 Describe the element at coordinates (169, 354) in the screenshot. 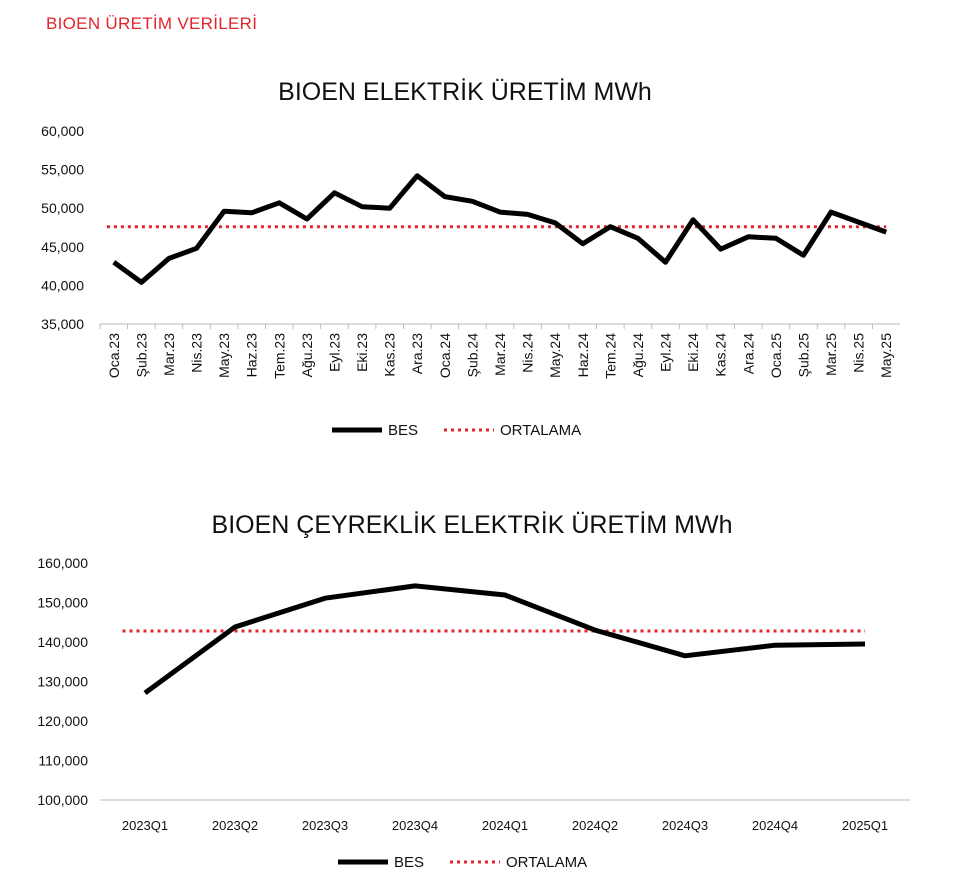

I see `x-tick-label: Mar.23` at that location.